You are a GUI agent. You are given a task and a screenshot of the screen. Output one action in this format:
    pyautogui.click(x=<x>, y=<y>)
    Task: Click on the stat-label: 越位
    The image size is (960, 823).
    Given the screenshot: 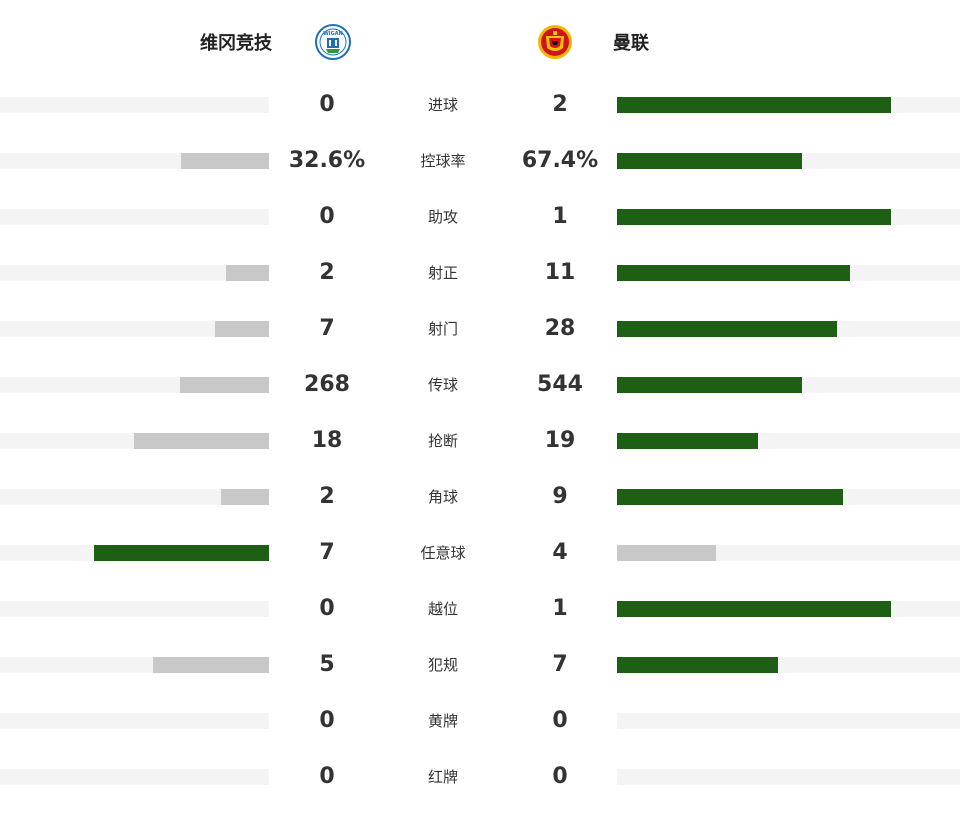 What is the action you would take?
    pyautogui.click(x=442, y=609)
    